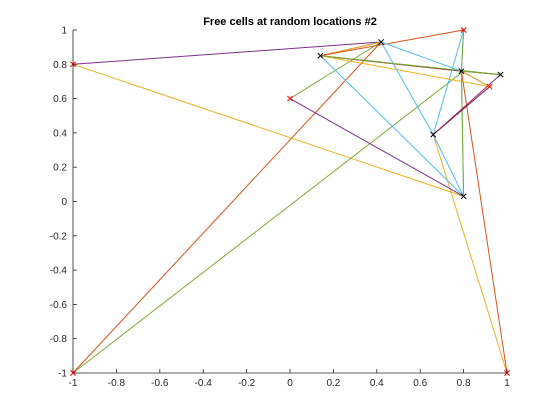 This screenshot has width=560, height=420. I want to click on y-tick-label-0: -1, so click(62, 374).